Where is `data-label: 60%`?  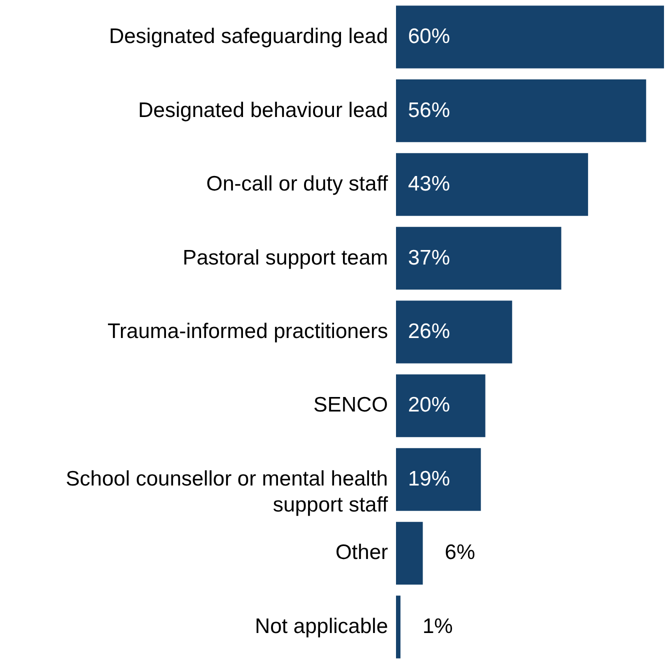 data-label: 60% is located at coordinates (429, 36).